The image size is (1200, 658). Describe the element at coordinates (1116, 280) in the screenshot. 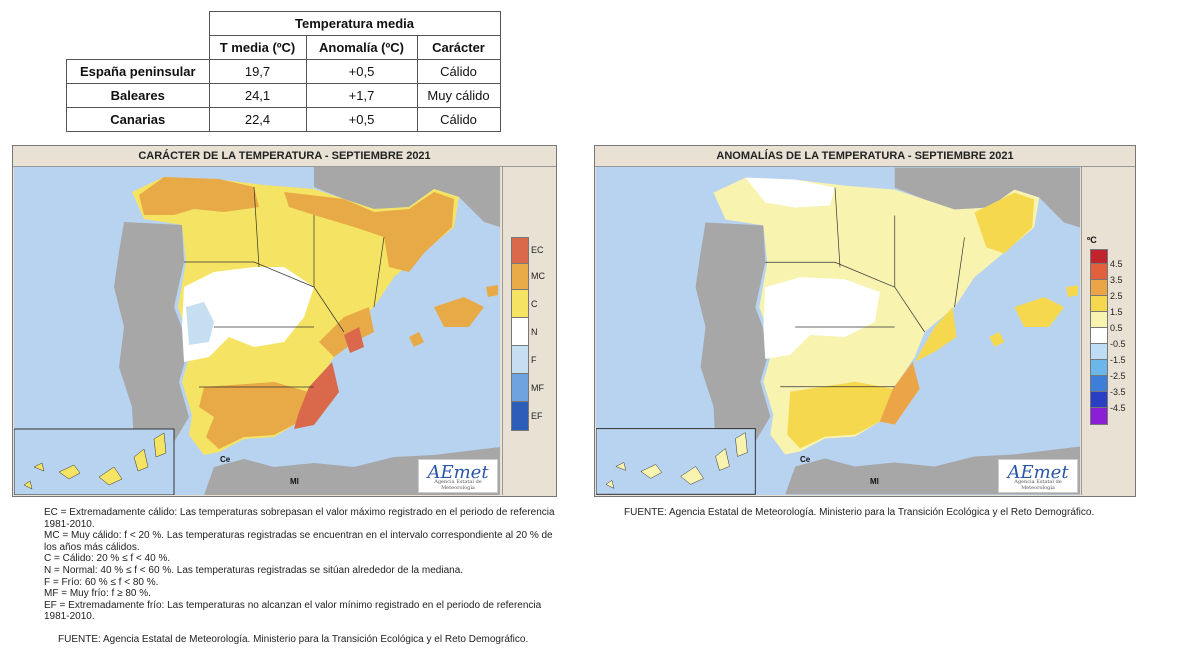

I see `legend-label: 3.5` at that location.